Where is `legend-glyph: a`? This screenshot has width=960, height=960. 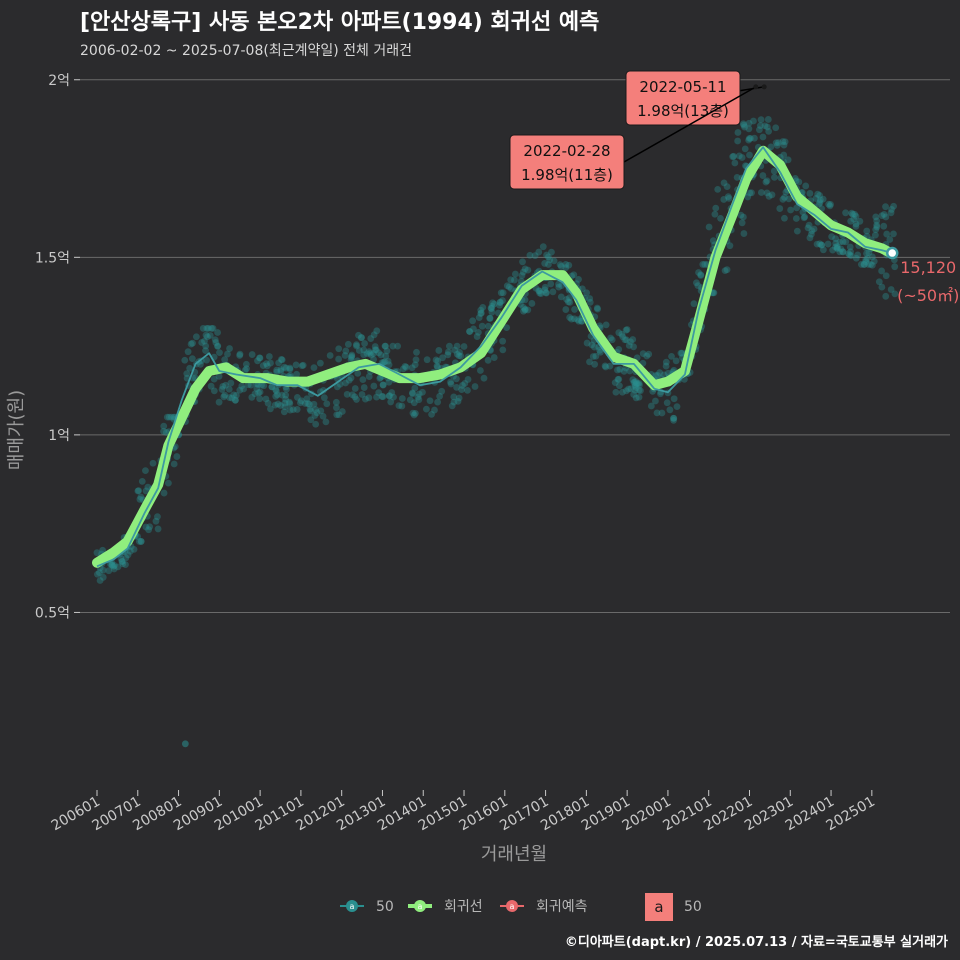 legend-glyph: a is located at coordinates (512, 906).